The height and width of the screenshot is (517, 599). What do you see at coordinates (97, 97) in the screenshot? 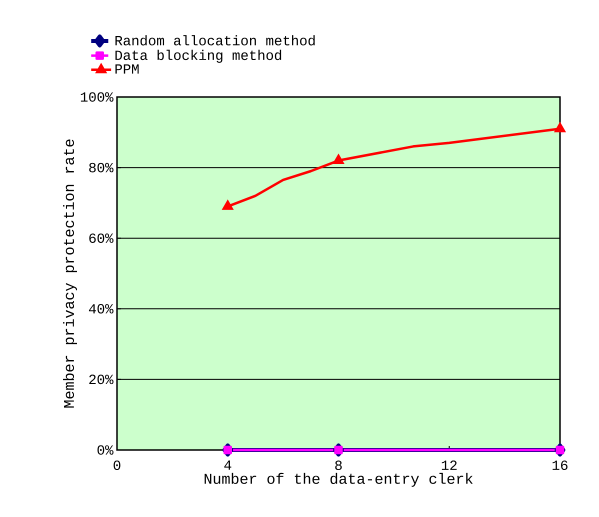
I see `y-tick-label: 100%` at bounding box center [97, 97].